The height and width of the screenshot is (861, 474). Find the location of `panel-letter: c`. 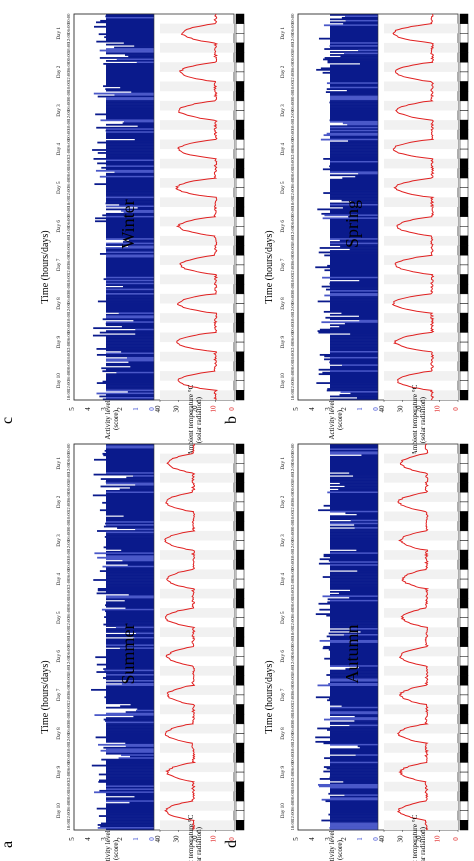

panel-letter: c is located at coordinates (8, 420).